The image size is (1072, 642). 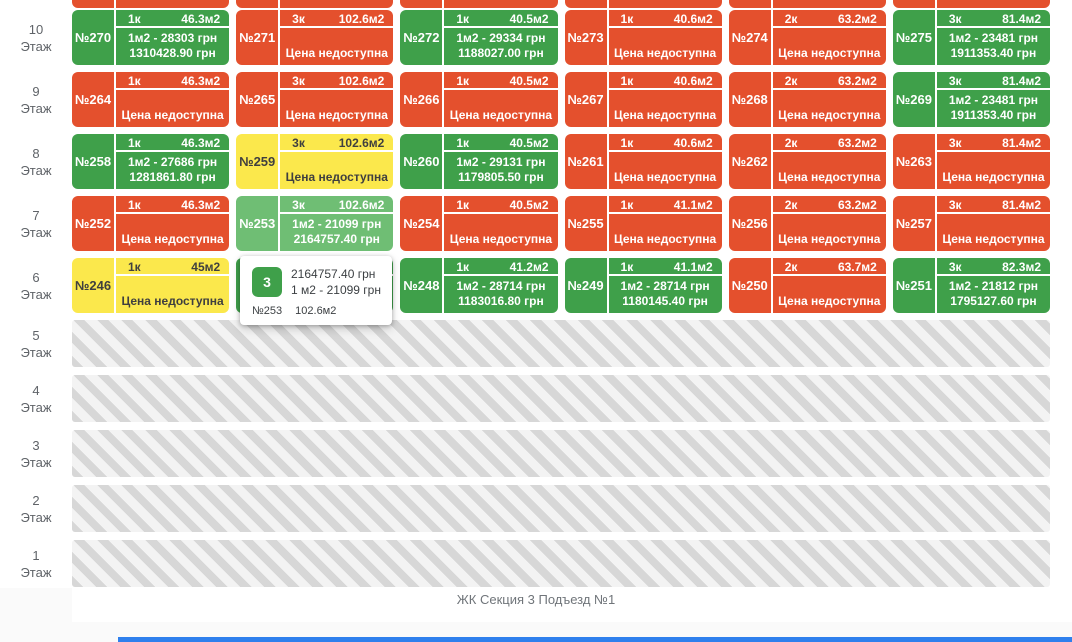 I want to click on apartment-card-263: №263 3к 81.4м2 Цена недоступна, so click(x=971, y=161).